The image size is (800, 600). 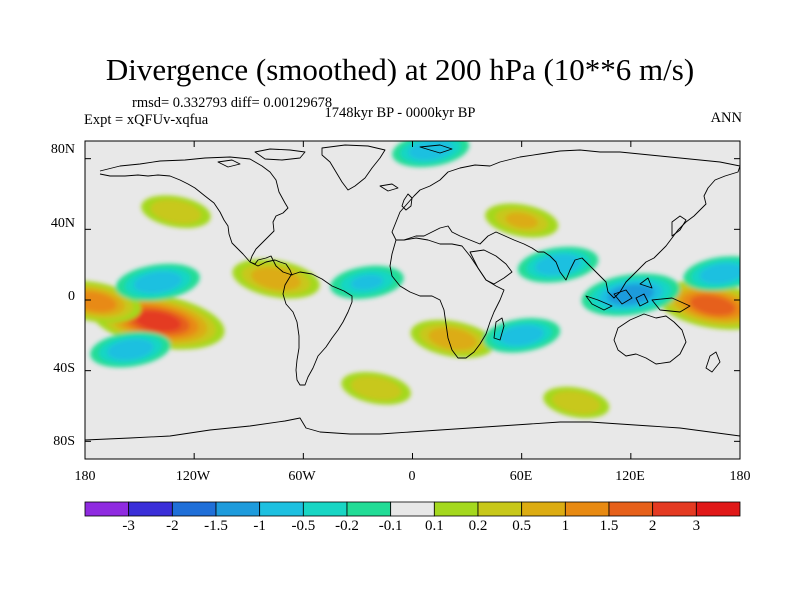 What do you see at coordinates (565, 526) in the screenshot?
I see `colorbar-label: 1` at bounding box center [565, 526].